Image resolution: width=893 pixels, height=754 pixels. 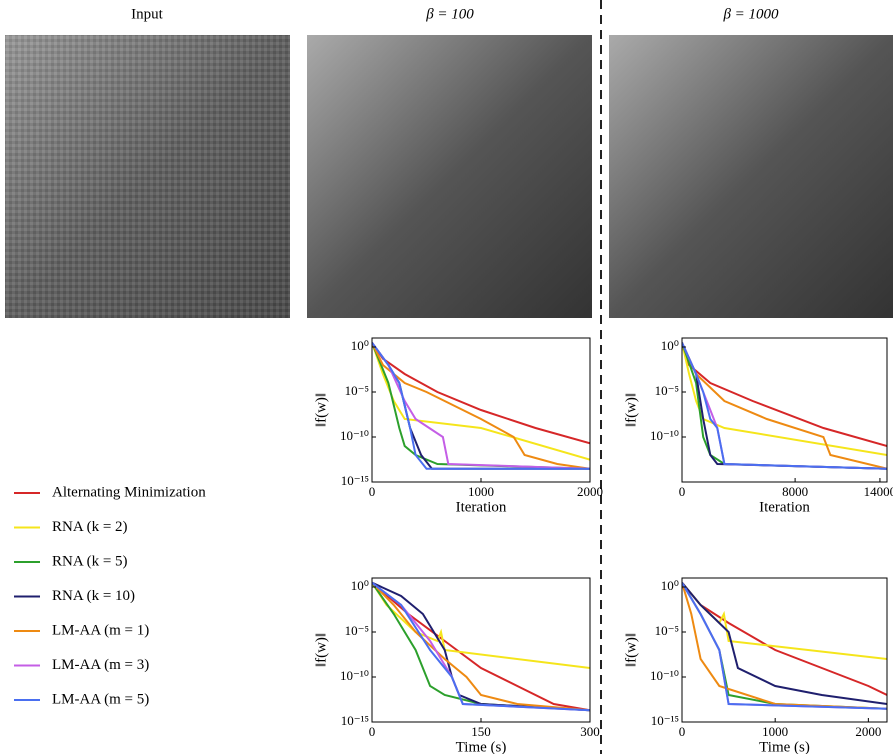 What do you see at coordinates (147, 14) in the screenshot?
I see `column-title: Input` at bounding box center [147, 14].